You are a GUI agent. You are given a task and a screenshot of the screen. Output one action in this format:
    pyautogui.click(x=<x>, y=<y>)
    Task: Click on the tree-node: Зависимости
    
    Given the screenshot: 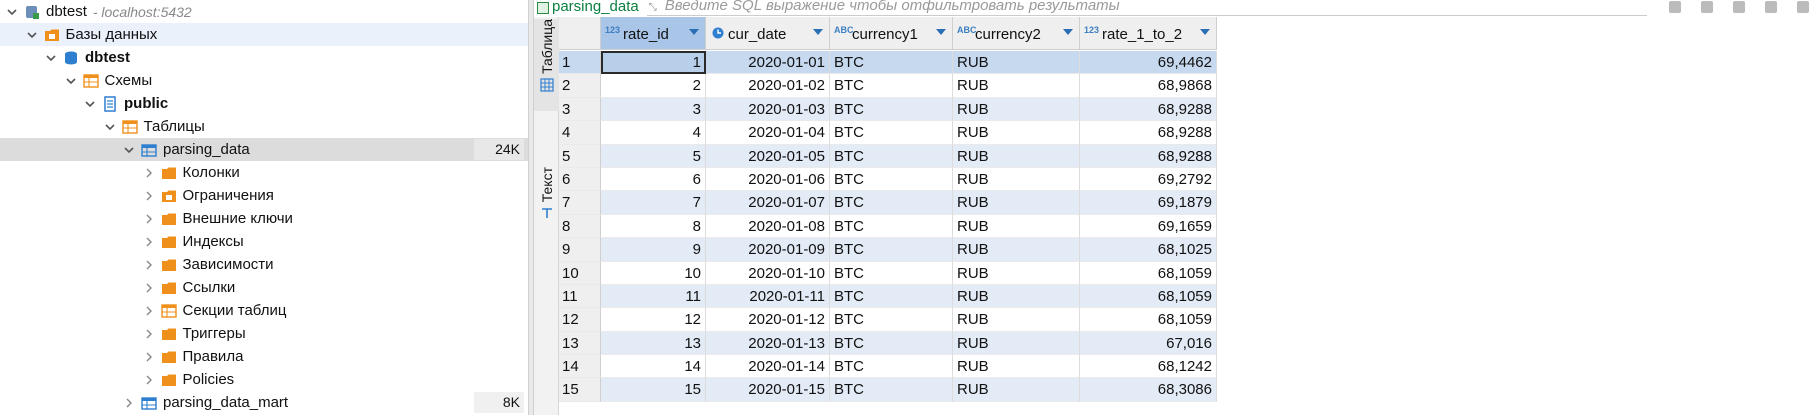 What is the action you would take?
    pyautogui.click(x=264, y=264)
    